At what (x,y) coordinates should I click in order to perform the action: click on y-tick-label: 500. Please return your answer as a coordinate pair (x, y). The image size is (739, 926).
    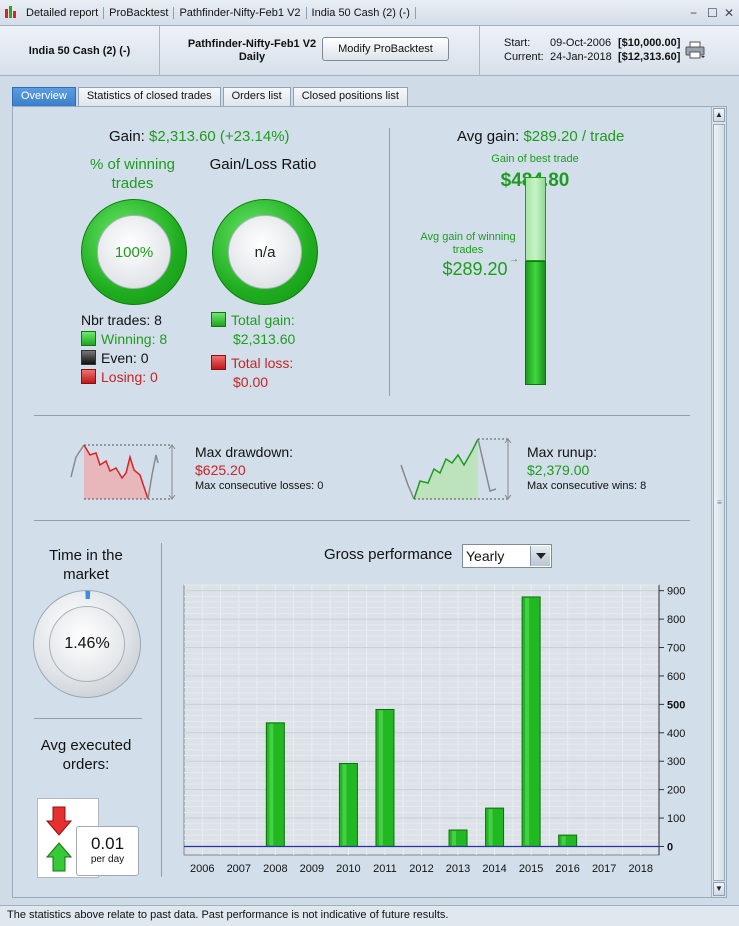
    Looking at the image, I should click on (676, 705).